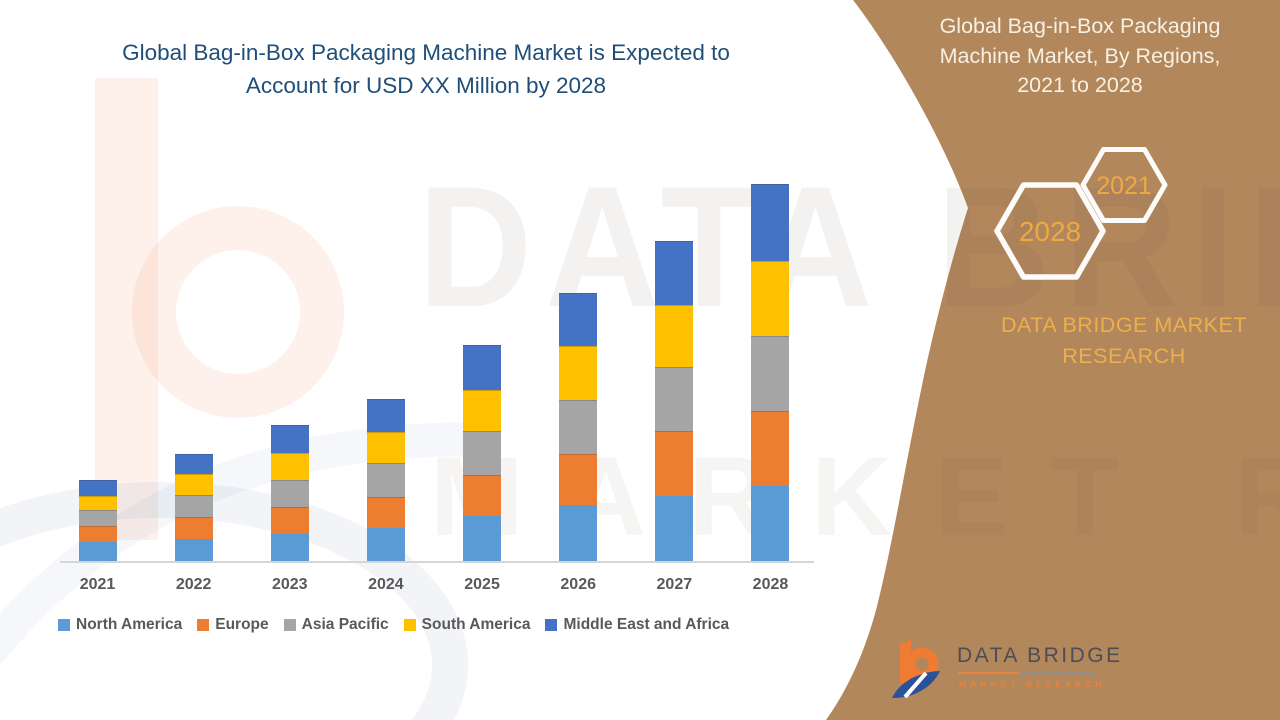  I want to click on stacked-bar-2021, so click(97, 520).